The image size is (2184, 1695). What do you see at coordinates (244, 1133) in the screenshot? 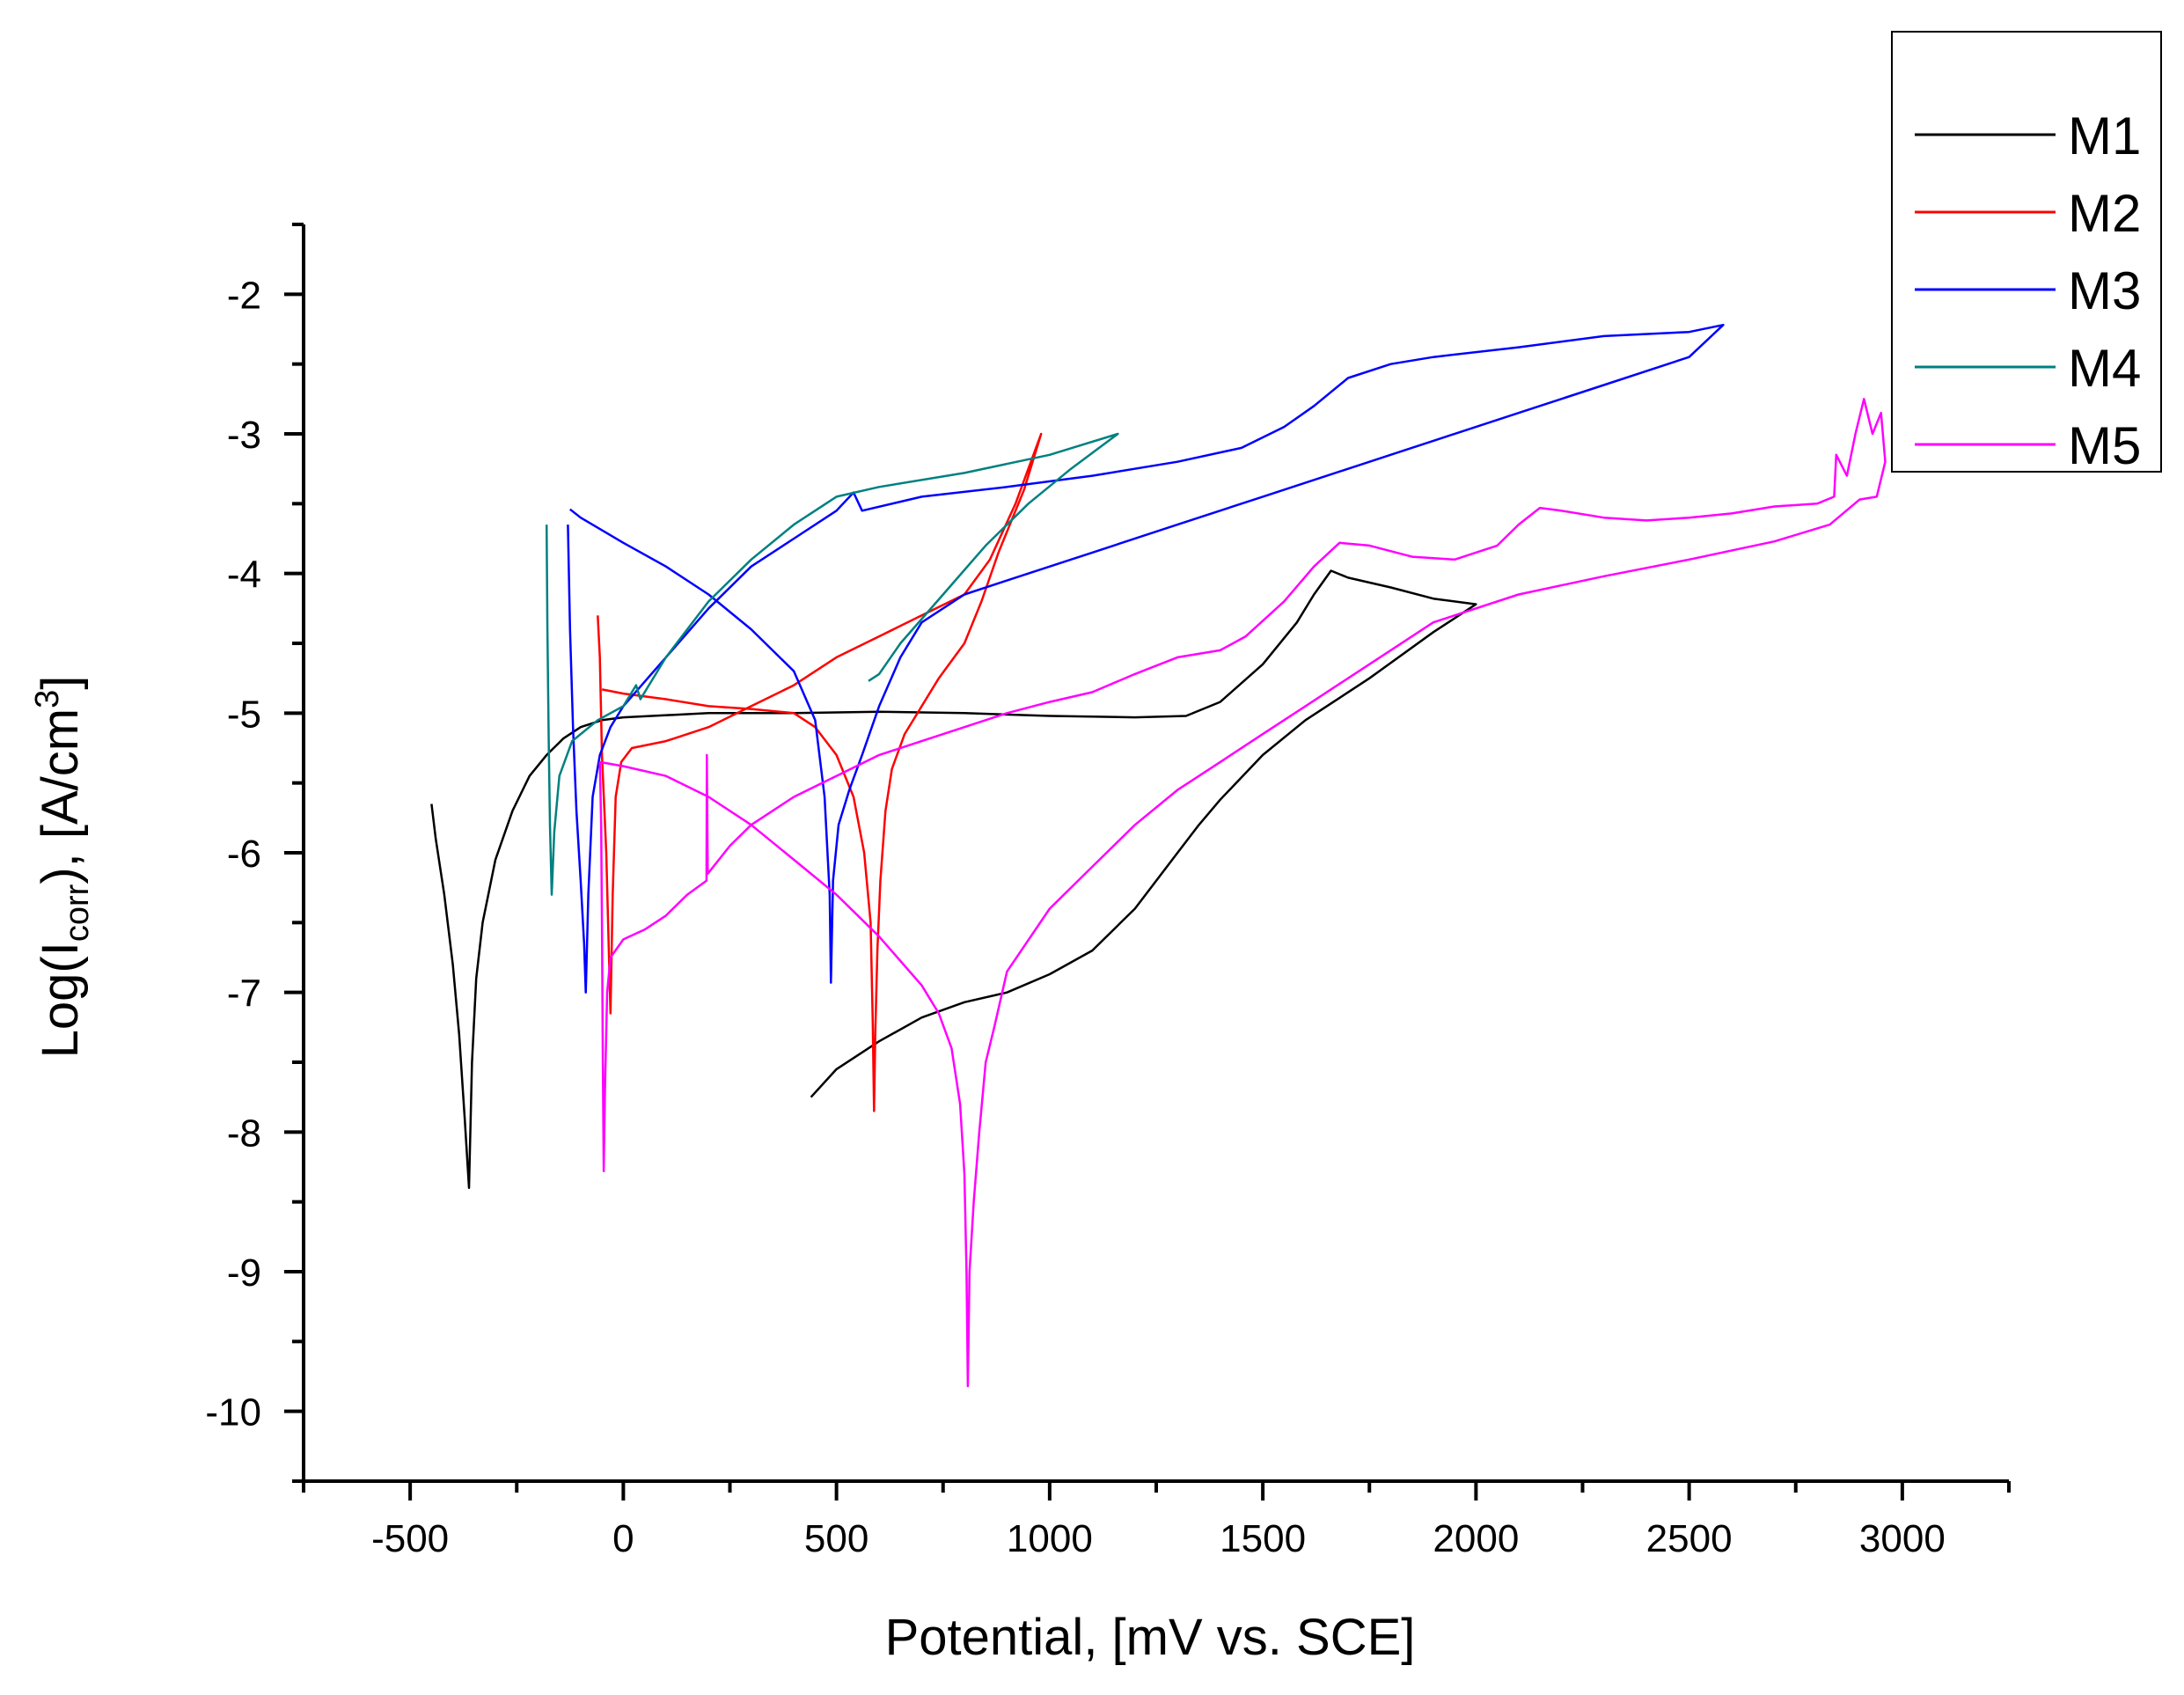
I see `y-tick-label: -8` at bounding box center [244, 1133].